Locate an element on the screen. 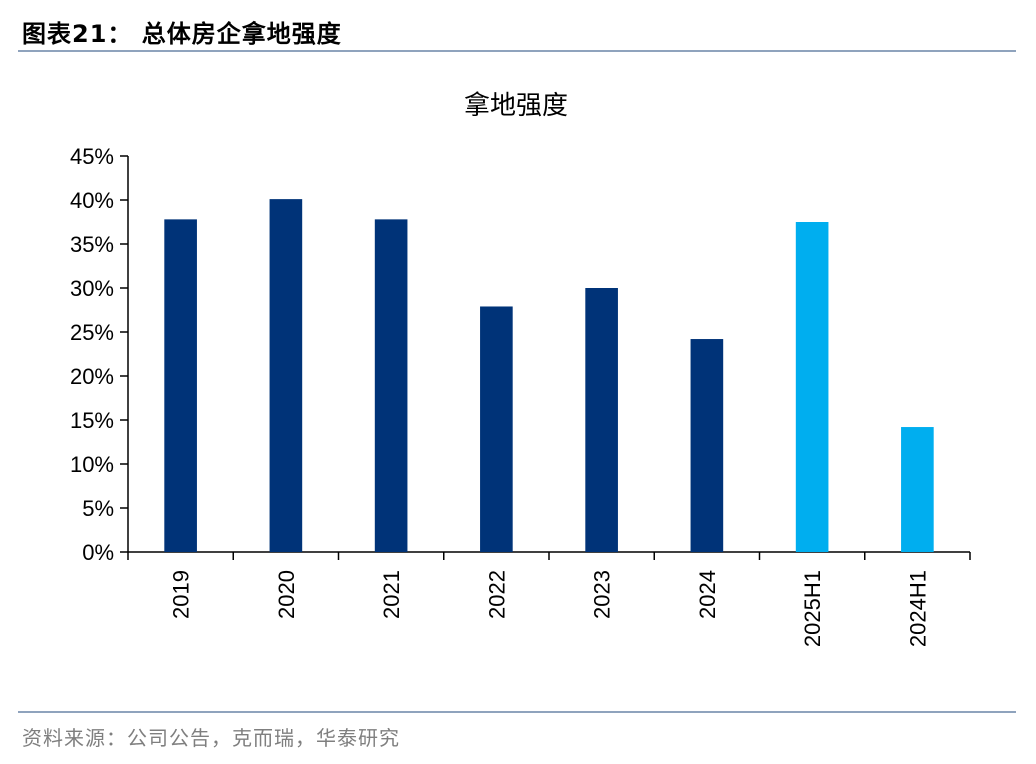  y-tick-label: 5% is located at coordinates (98, 508).